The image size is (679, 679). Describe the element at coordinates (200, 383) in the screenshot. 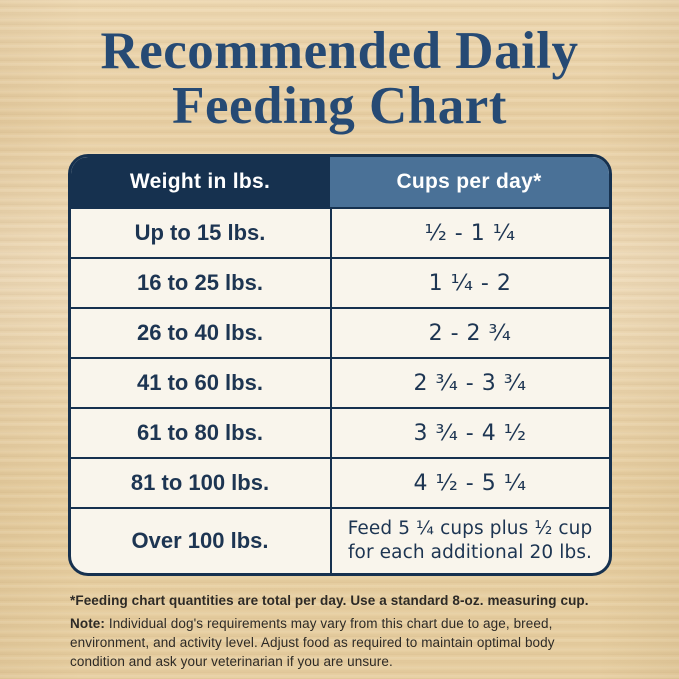

I see `weight-cell: 41 to 60 lbs.` at that location.